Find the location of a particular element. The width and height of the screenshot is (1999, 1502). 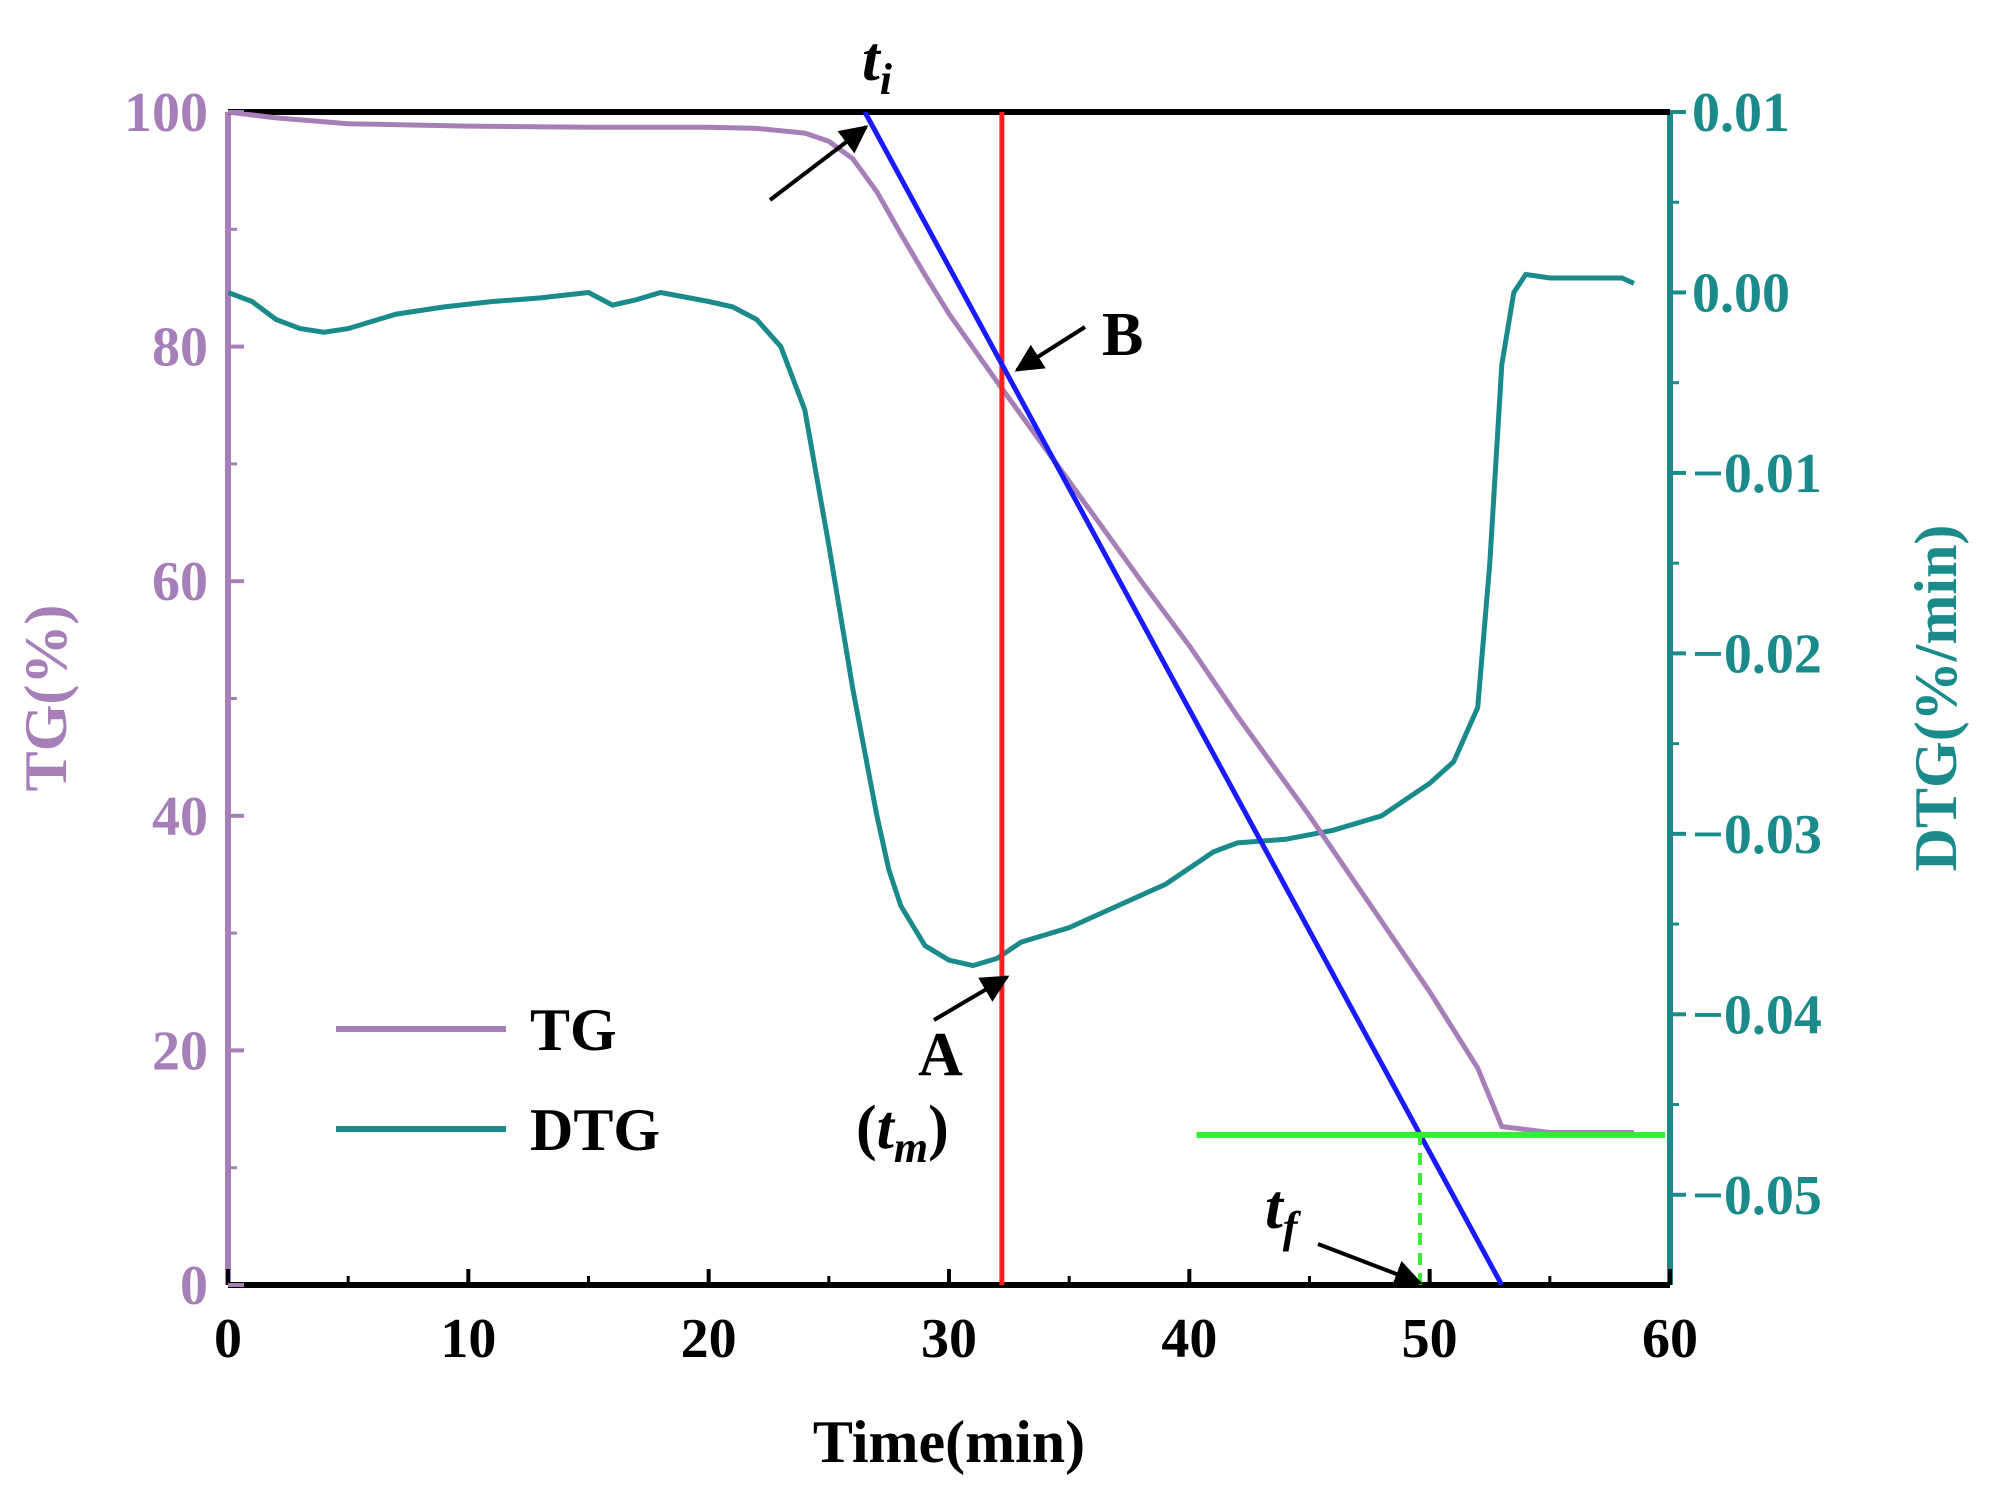

legend: TG DTG is located at coordinates (498, 1080).